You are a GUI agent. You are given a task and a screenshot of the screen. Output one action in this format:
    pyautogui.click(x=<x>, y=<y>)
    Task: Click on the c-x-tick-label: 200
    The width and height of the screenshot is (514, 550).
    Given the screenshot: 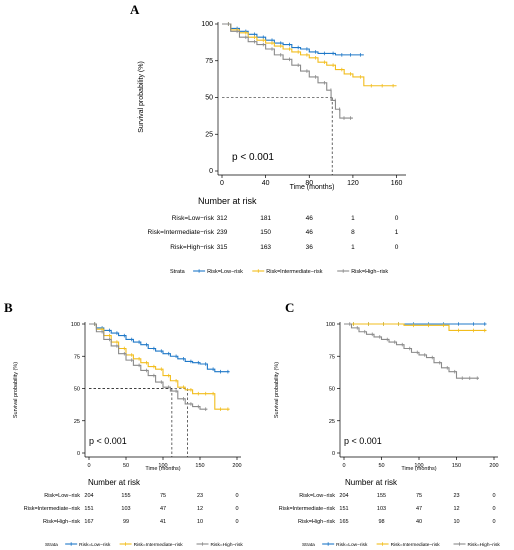 What is the action you would take?
    pyautogui.click(x=493, y=466)
    